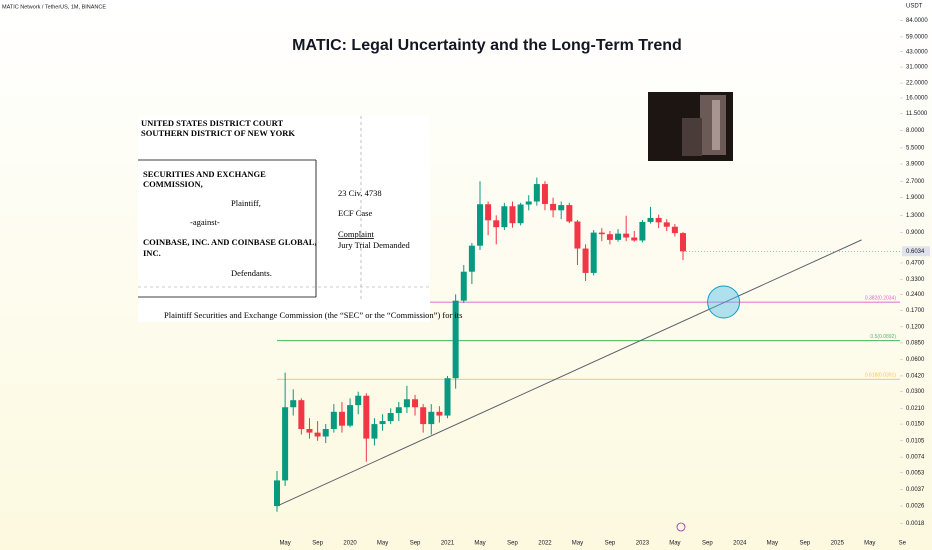 The image size is (932, 550). I want to click on defendant-role: Defendants., so click(251, 273).